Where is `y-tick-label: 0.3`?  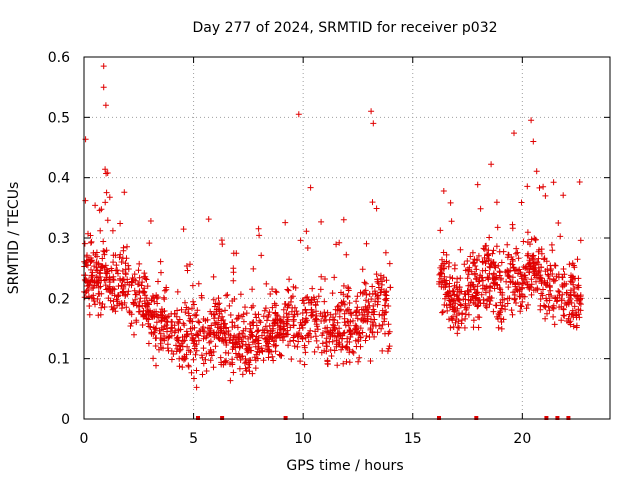 y-tick-label: 0.3 is located at coordinates (59, 239).